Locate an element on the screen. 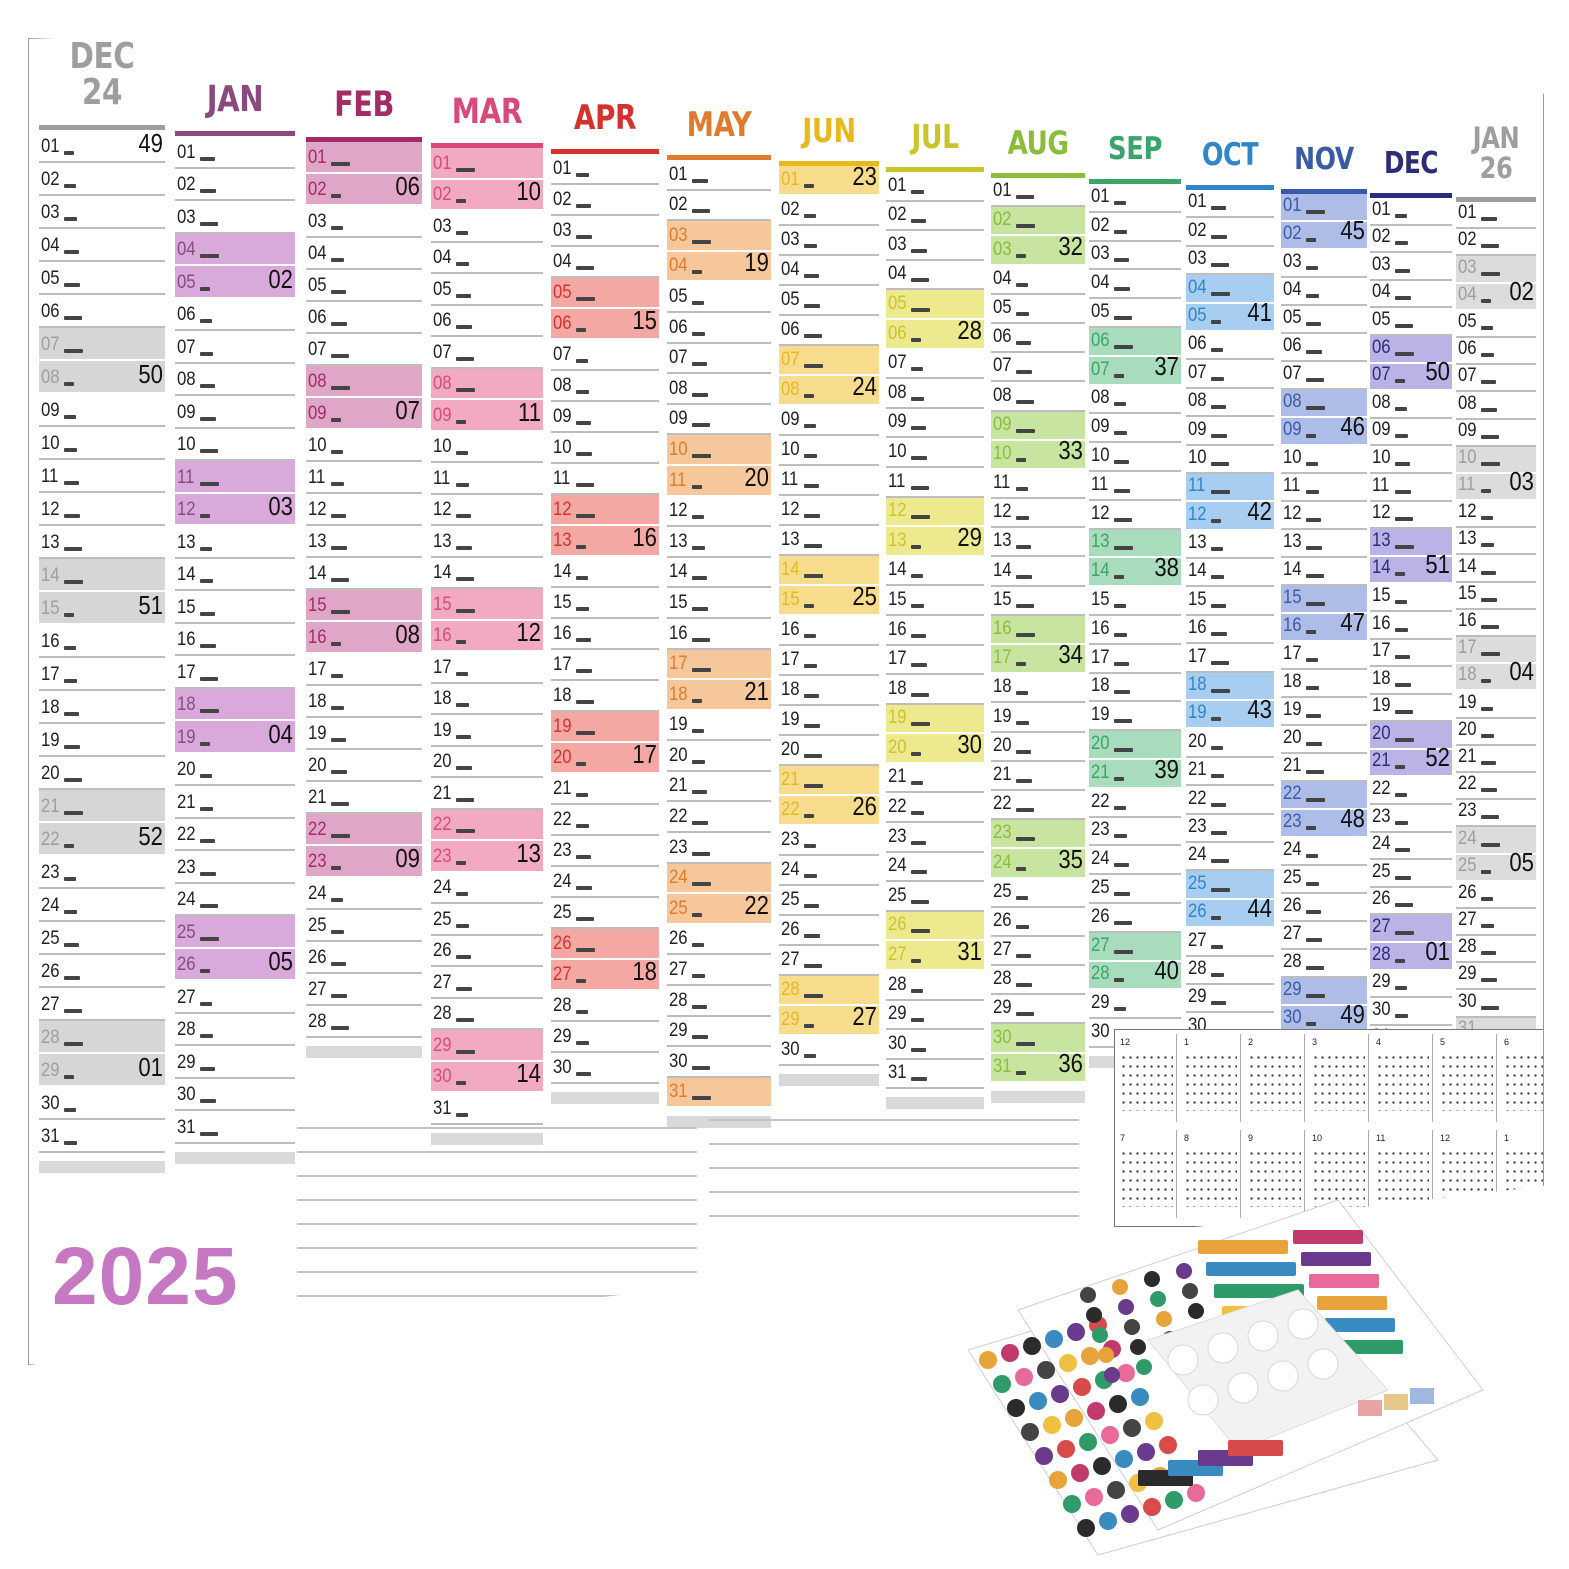  day-row: 28 is located at coordinates (935, 986).